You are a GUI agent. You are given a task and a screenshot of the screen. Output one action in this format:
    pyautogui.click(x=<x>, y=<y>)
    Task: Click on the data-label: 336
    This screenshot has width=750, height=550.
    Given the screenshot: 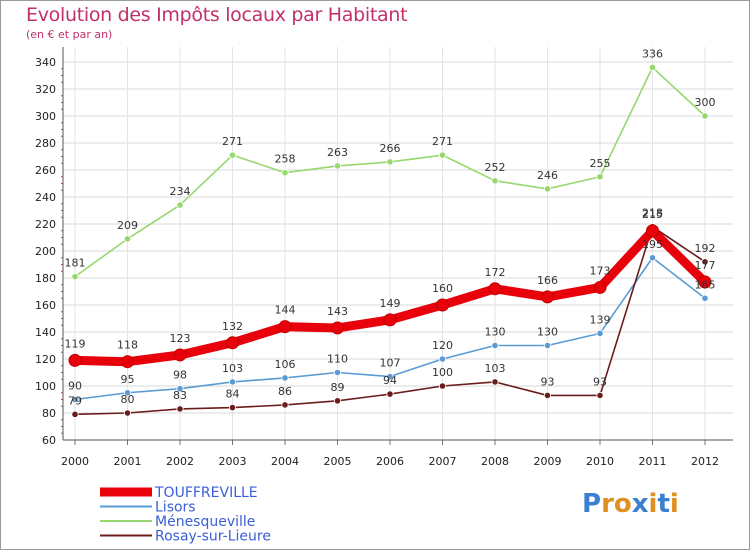 What is the action you would take?
    pyautogui.click(x=652, y=53)
    